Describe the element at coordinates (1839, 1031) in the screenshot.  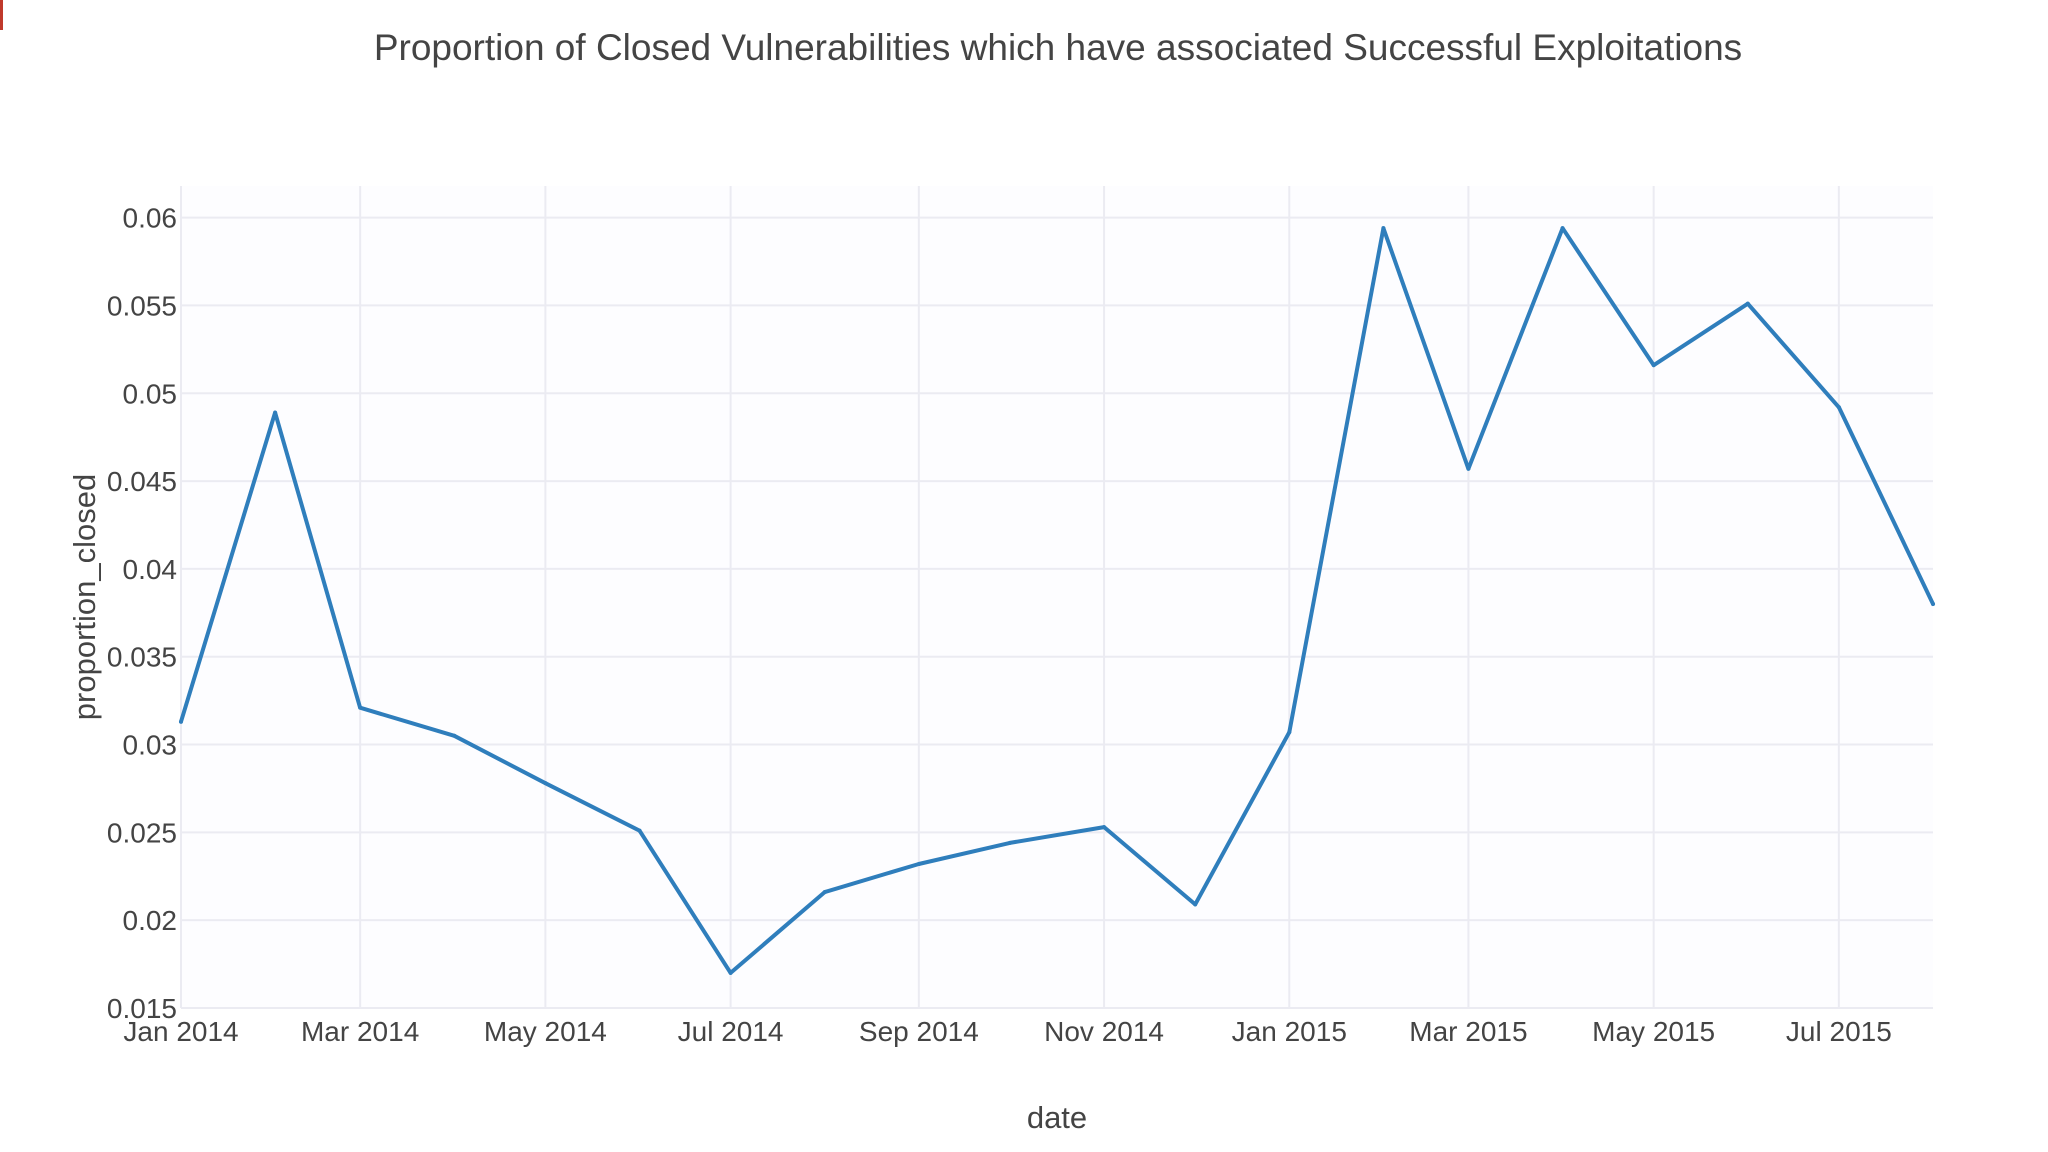
I see `x-tick-label: Jul 2015` at that location.